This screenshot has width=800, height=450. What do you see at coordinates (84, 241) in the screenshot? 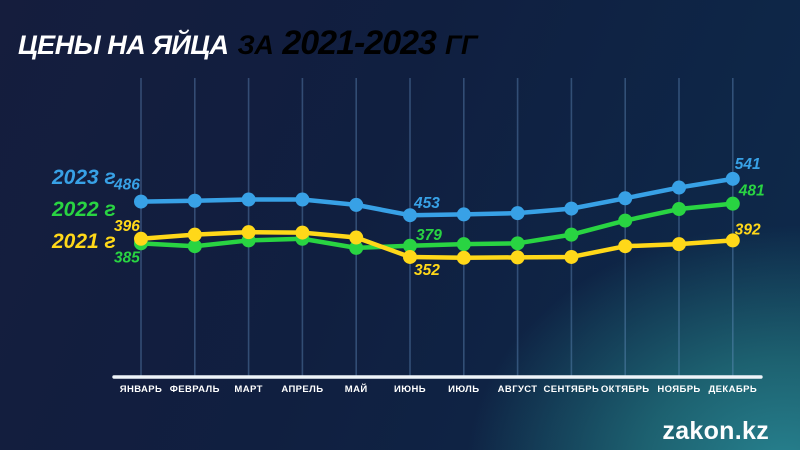
I see `legend-item-2021: 2021 г` at bounding box center [84, 241].